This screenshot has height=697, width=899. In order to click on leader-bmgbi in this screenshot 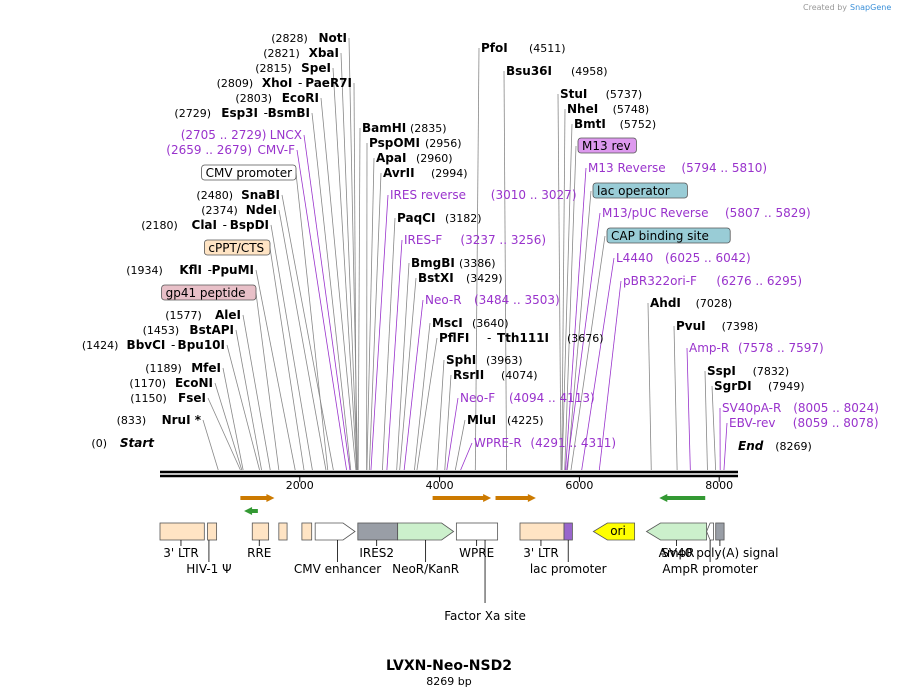, I will do `click(403, 366)`.